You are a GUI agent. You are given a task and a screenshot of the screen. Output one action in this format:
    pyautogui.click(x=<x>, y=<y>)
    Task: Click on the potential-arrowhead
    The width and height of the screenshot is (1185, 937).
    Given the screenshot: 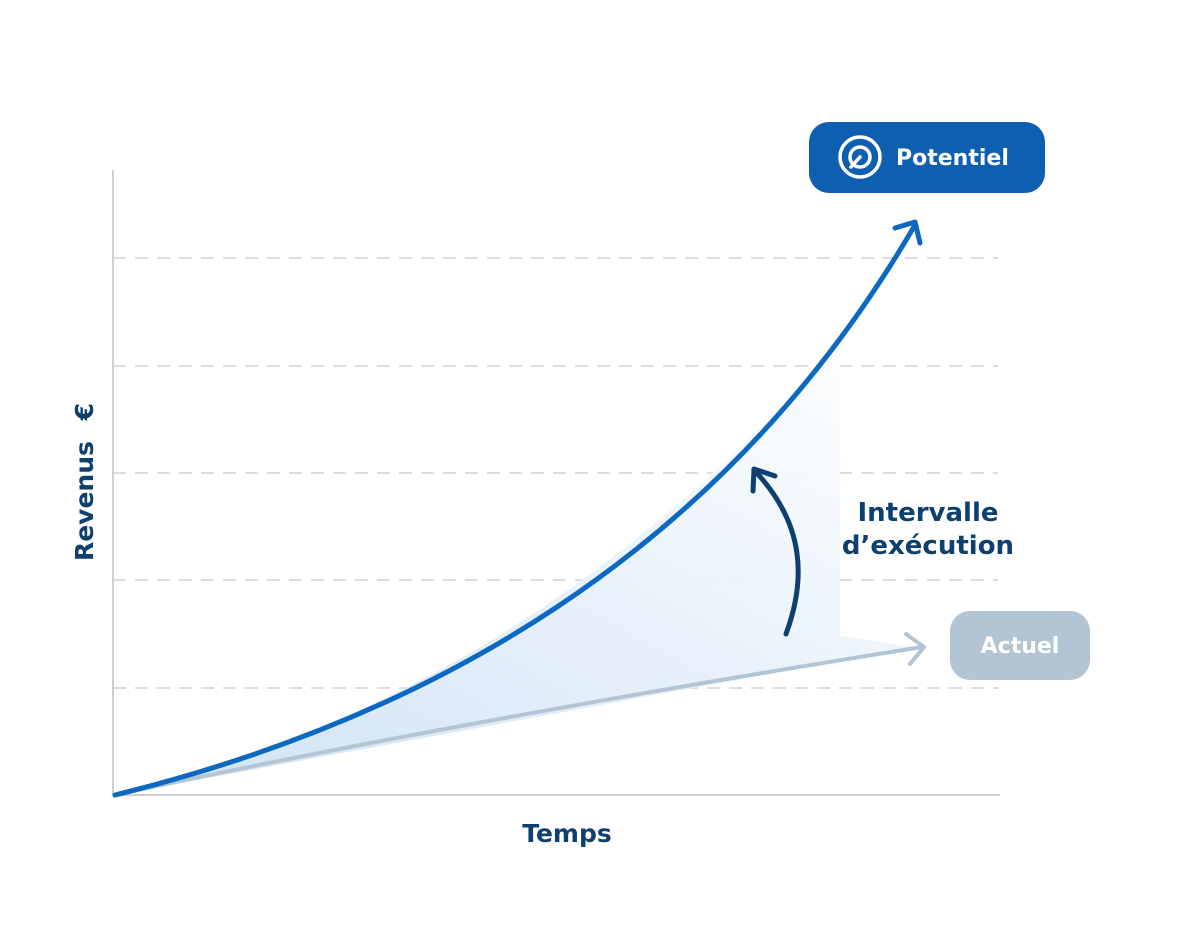 What is the action you would take?
    pyautogui.click(x=907, y=232)
    